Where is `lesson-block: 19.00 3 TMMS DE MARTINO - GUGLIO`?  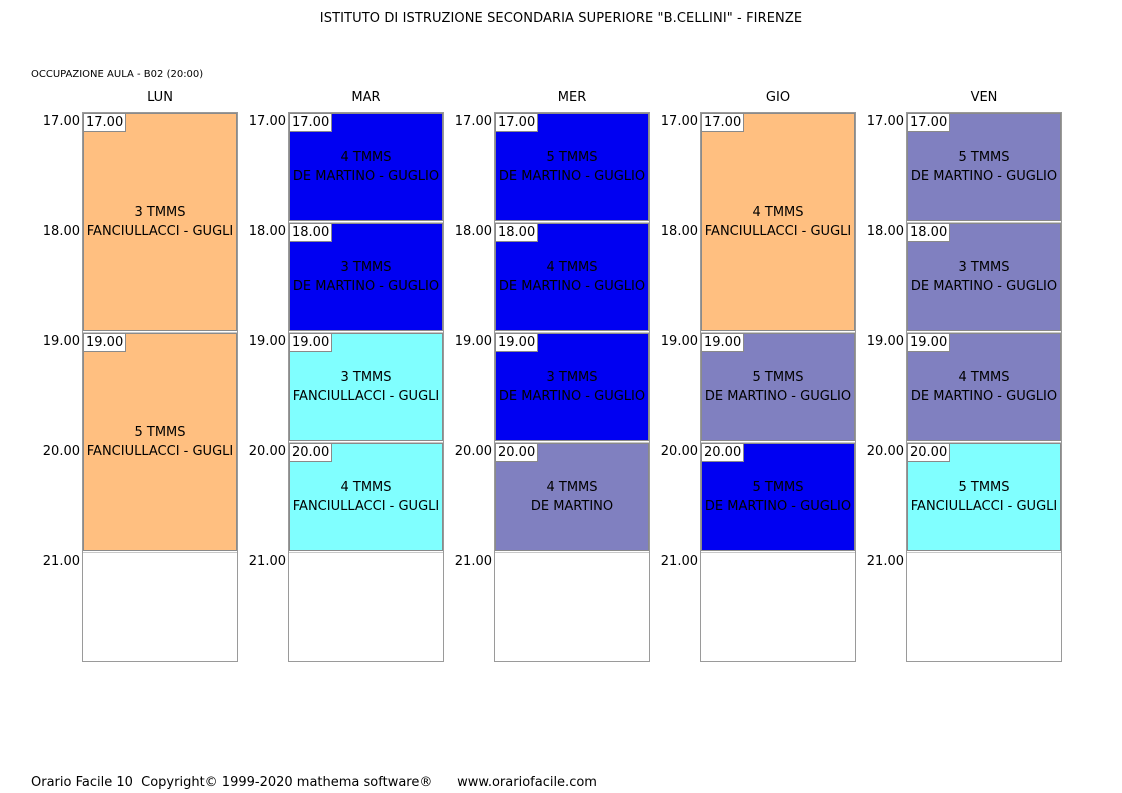
lesson-block: 19.00 3 TMMS DE MARTINO - GUGLIO is located at coordinates (572, 387).